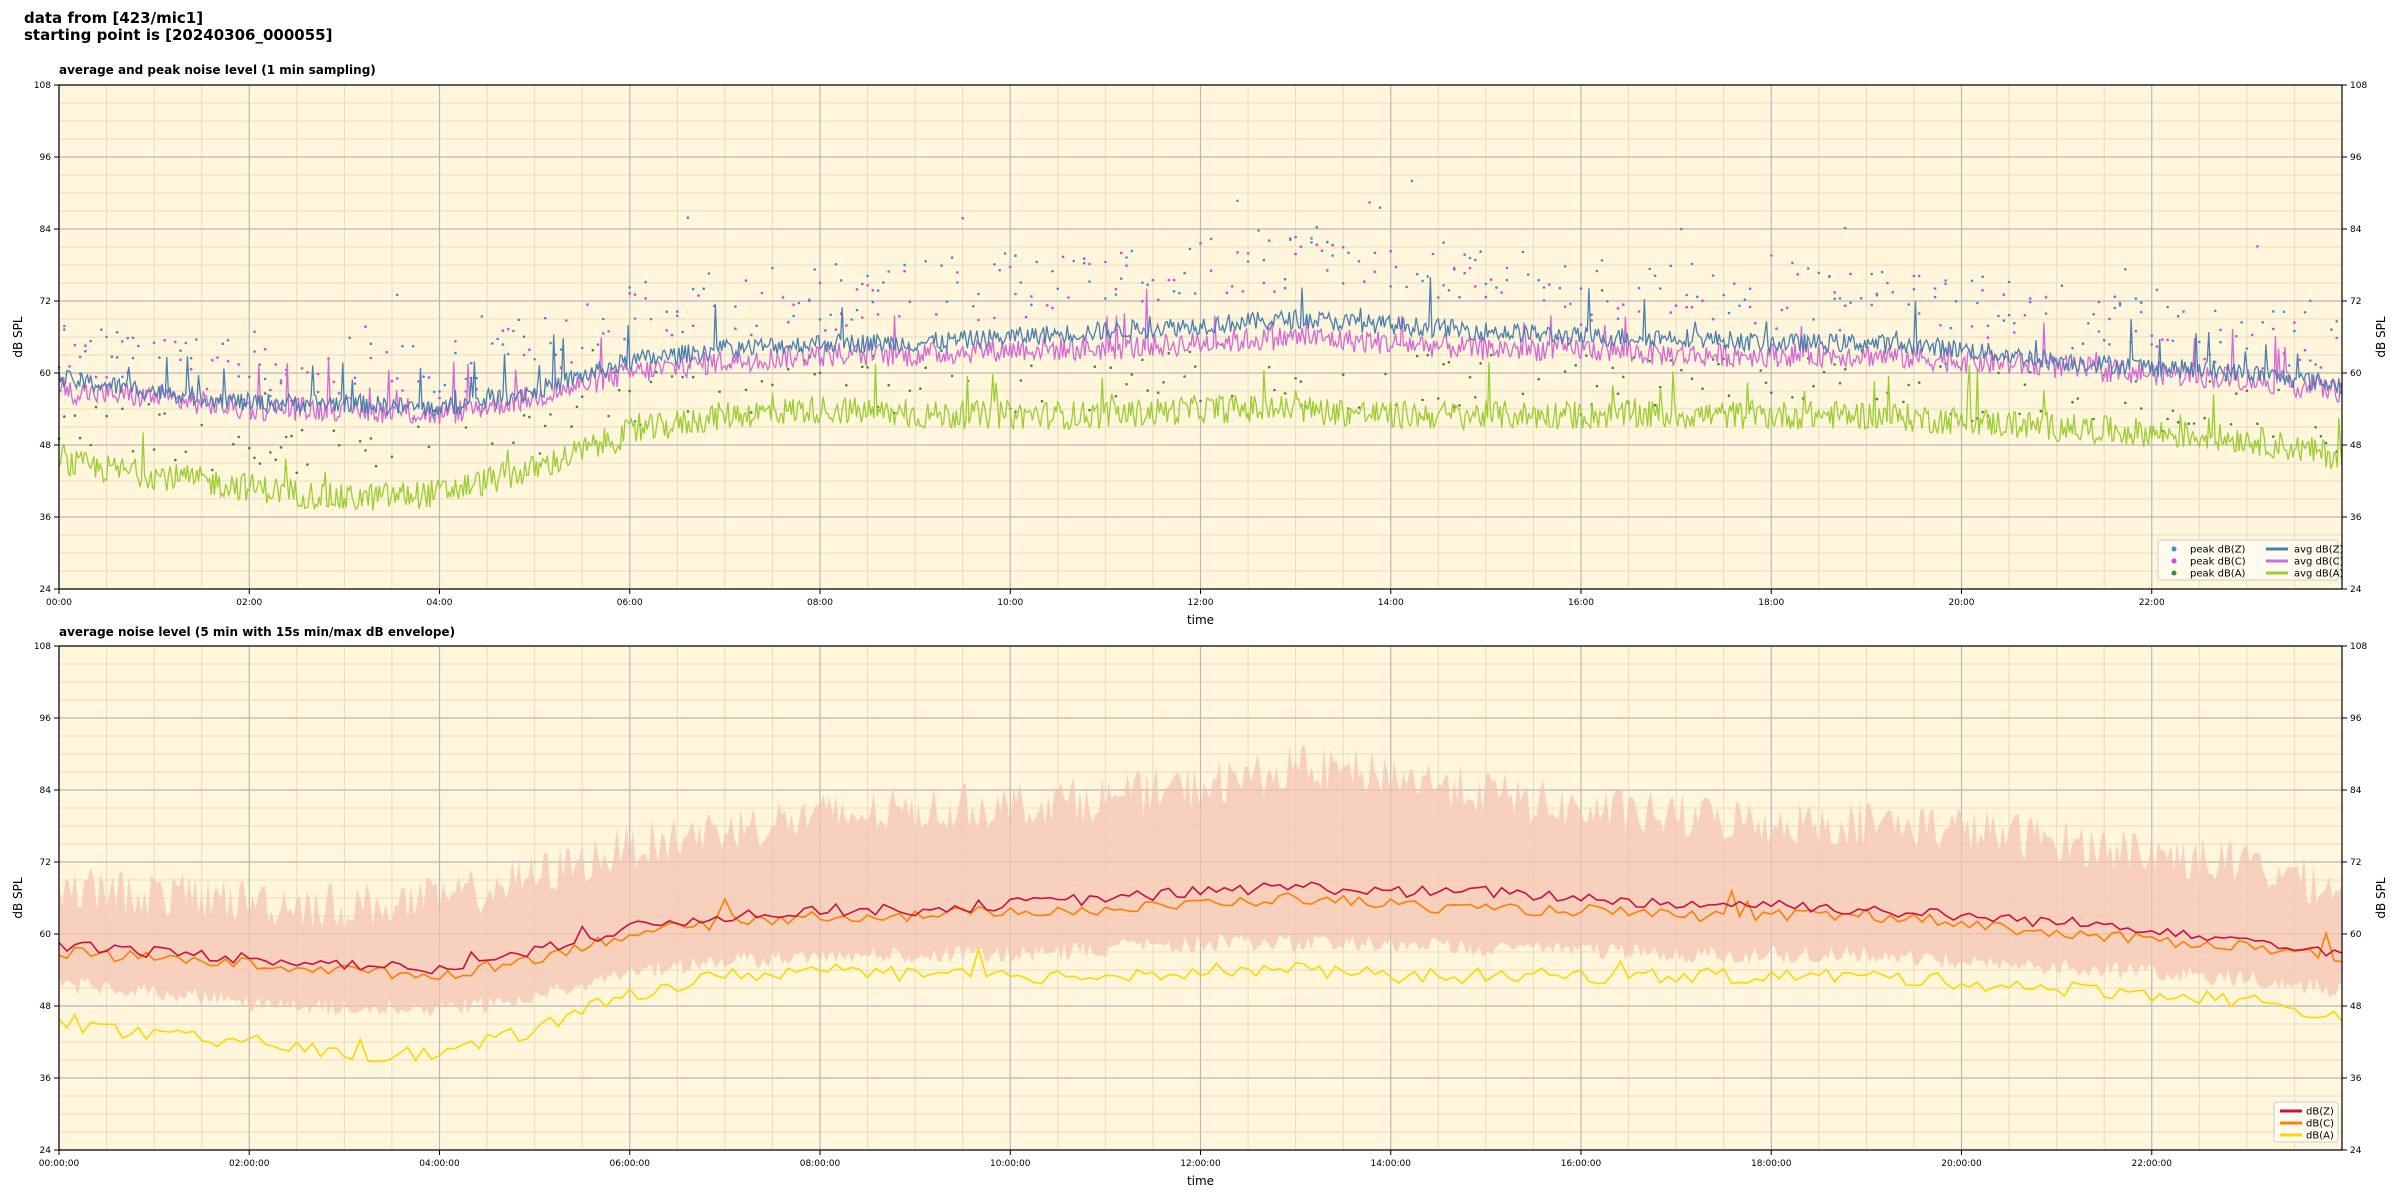  Describe the element at coordinates (1200, 356) in the screenshot. I see `series-avg-db-c-` at that location.